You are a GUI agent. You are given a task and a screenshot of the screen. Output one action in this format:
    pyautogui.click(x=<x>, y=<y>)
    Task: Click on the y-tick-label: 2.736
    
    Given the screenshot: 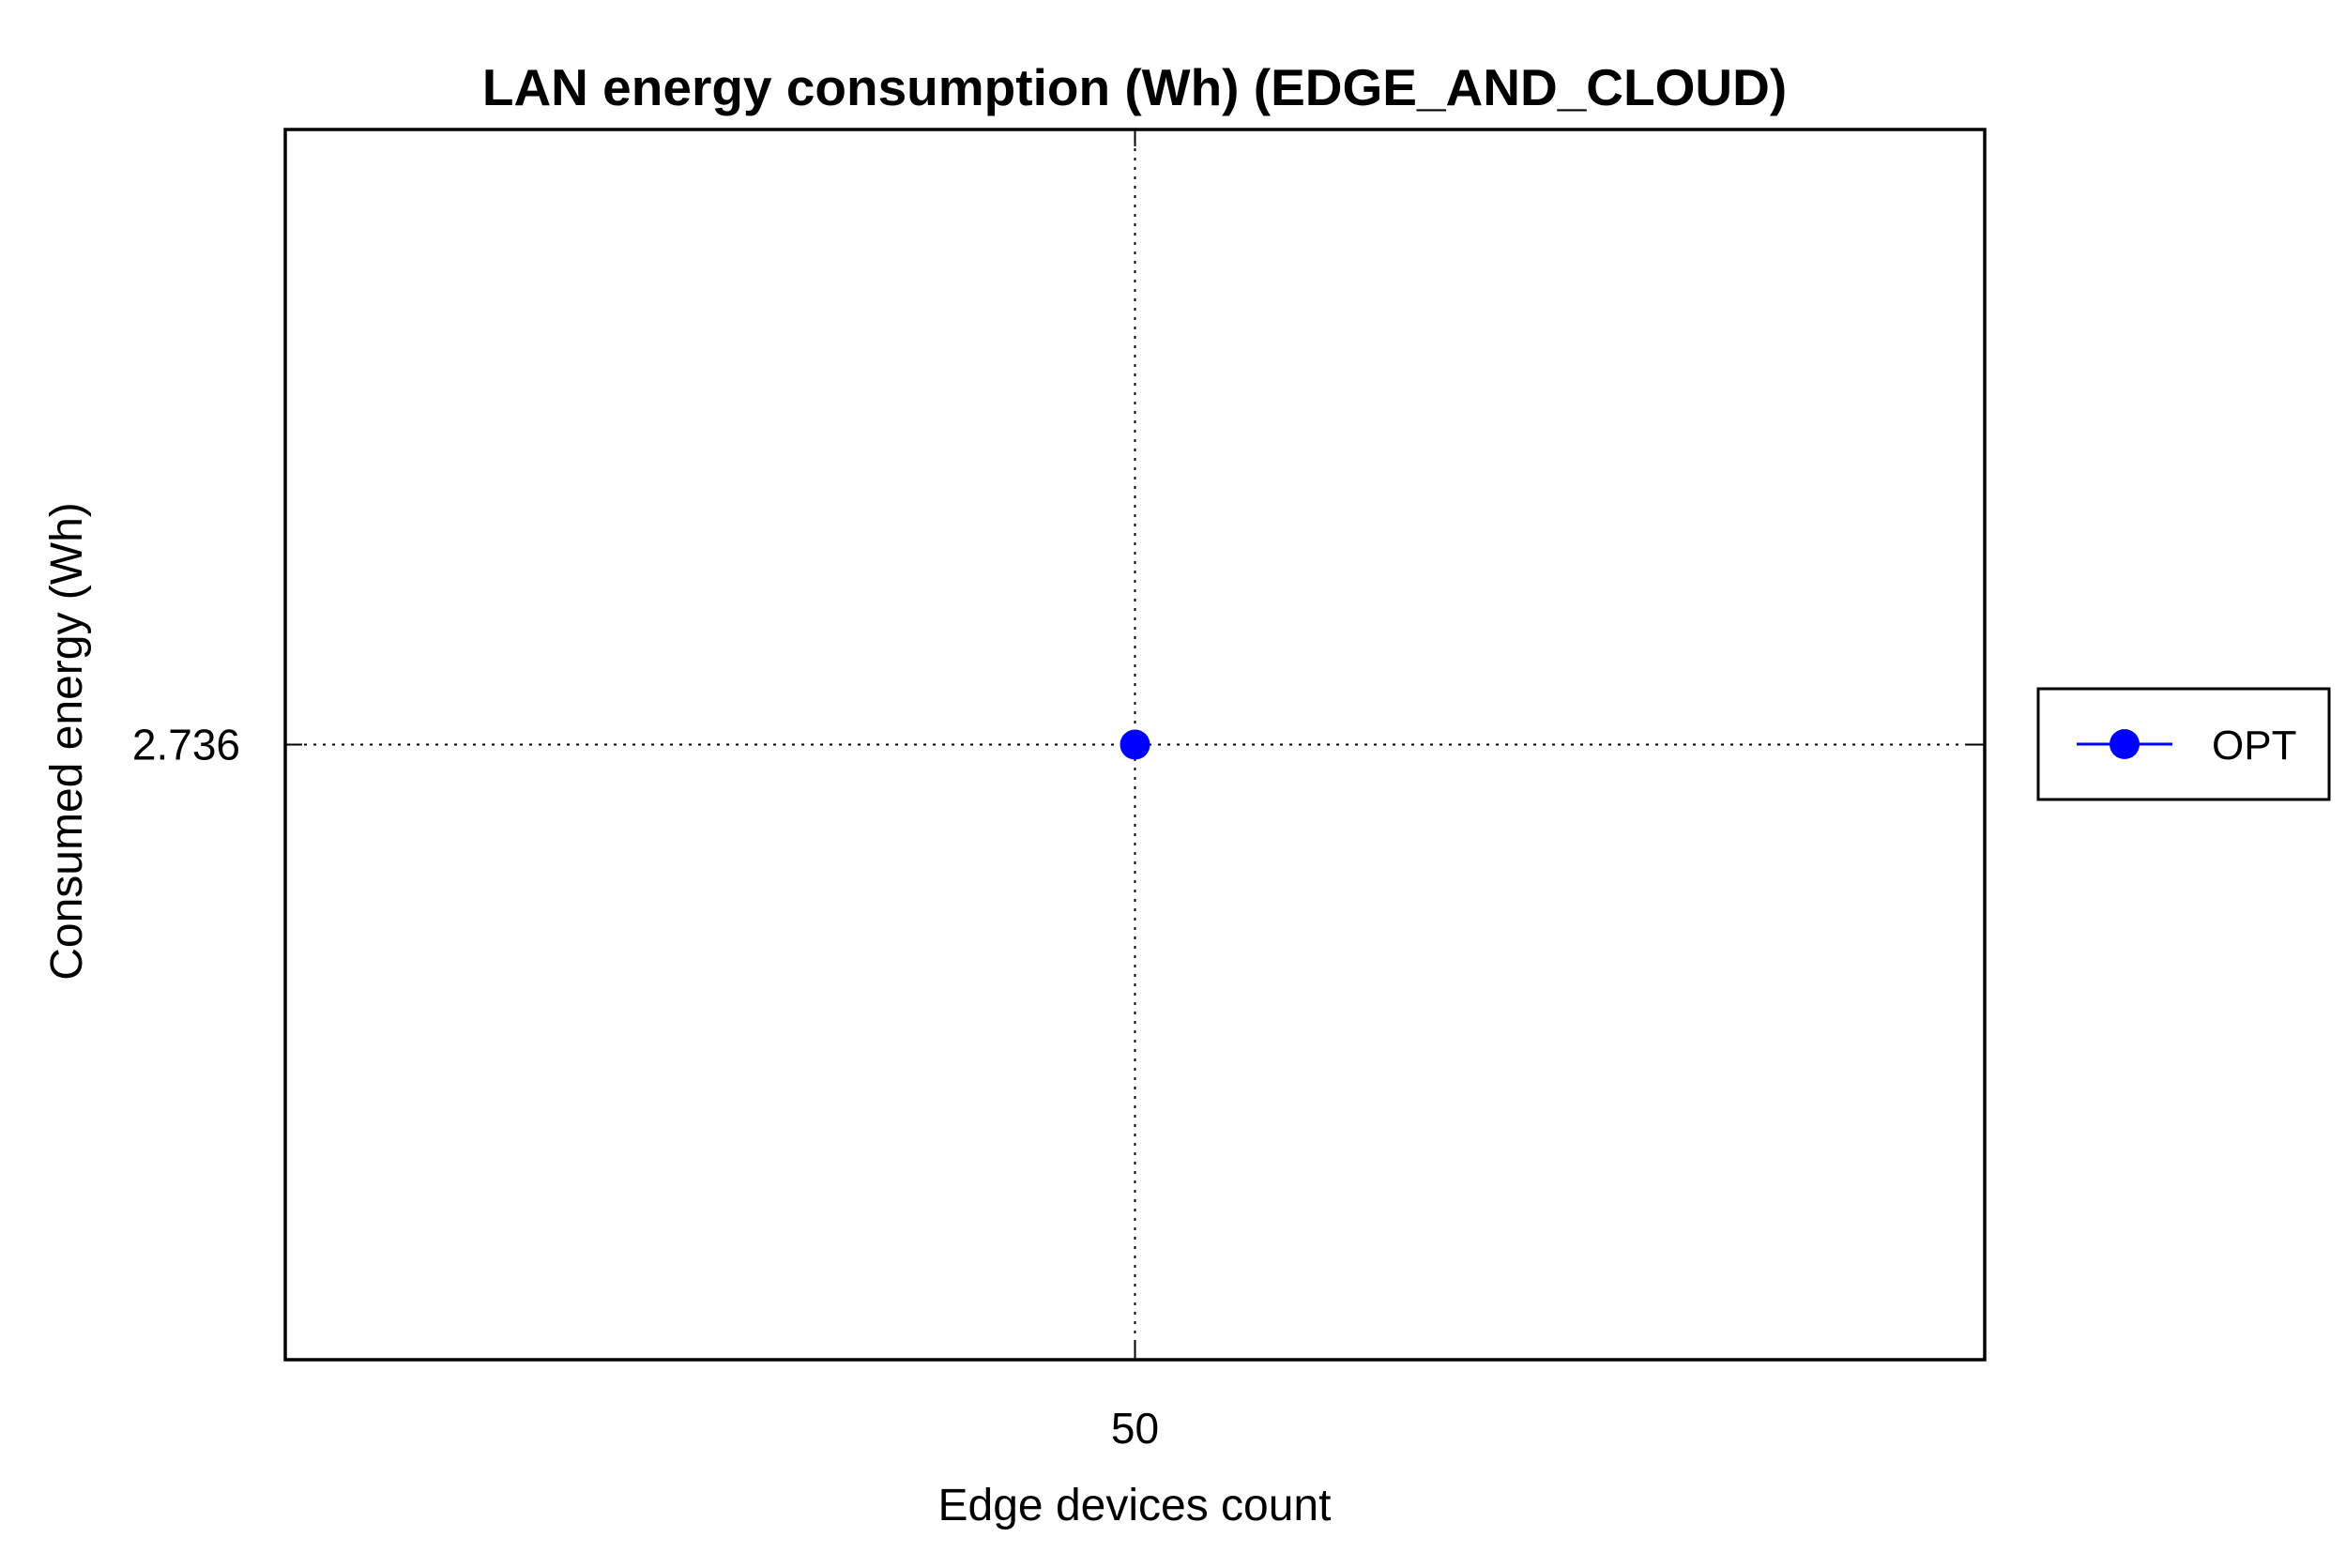 What is the action you would take?
    pyautogui.click(x=186, y=745)
    